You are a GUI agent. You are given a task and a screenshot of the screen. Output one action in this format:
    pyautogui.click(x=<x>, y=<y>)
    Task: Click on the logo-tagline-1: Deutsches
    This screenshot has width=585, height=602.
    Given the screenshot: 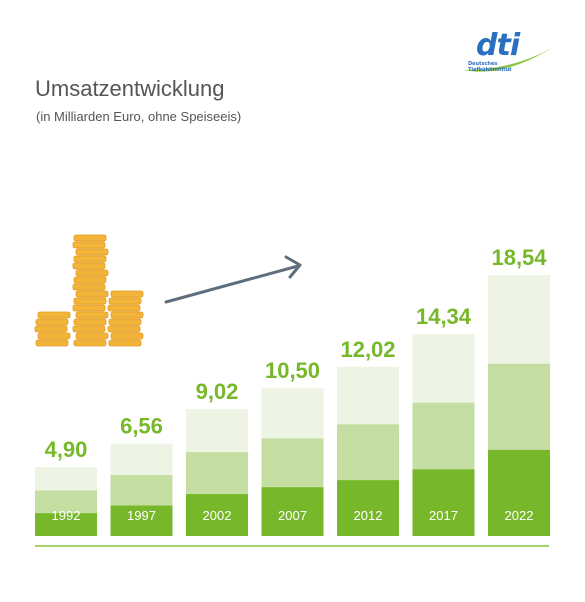 What is the action you would take?
    pyautogui.click(x=483, y=64)
    